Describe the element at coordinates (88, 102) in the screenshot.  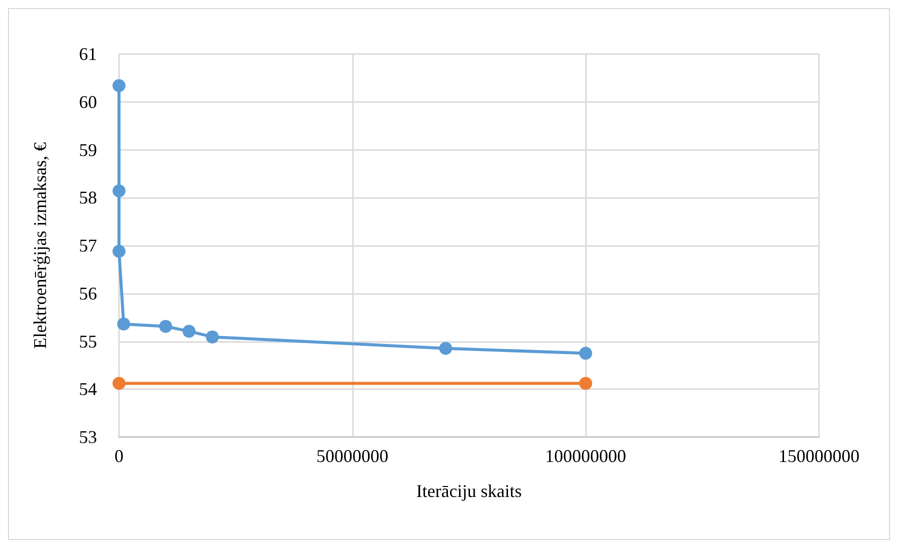
I see `y-tick-label: 60` at that location.